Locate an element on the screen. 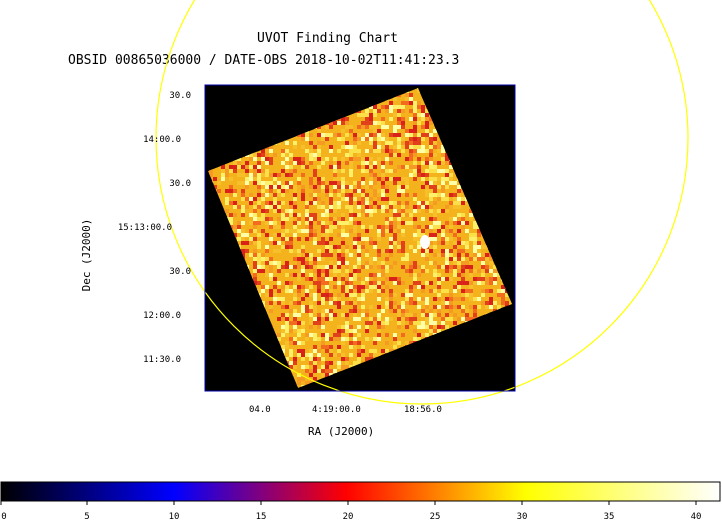  y-tick-label: 14:00.0 is located at coordinates (162, 140).